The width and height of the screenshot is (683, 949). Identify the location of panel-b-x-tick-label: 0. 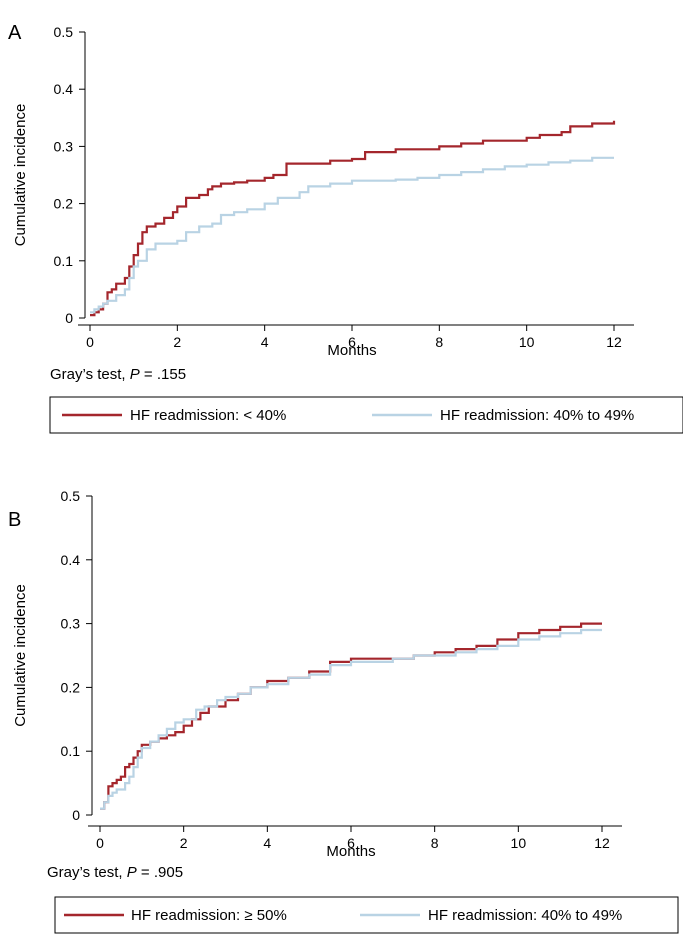
(100, 843).